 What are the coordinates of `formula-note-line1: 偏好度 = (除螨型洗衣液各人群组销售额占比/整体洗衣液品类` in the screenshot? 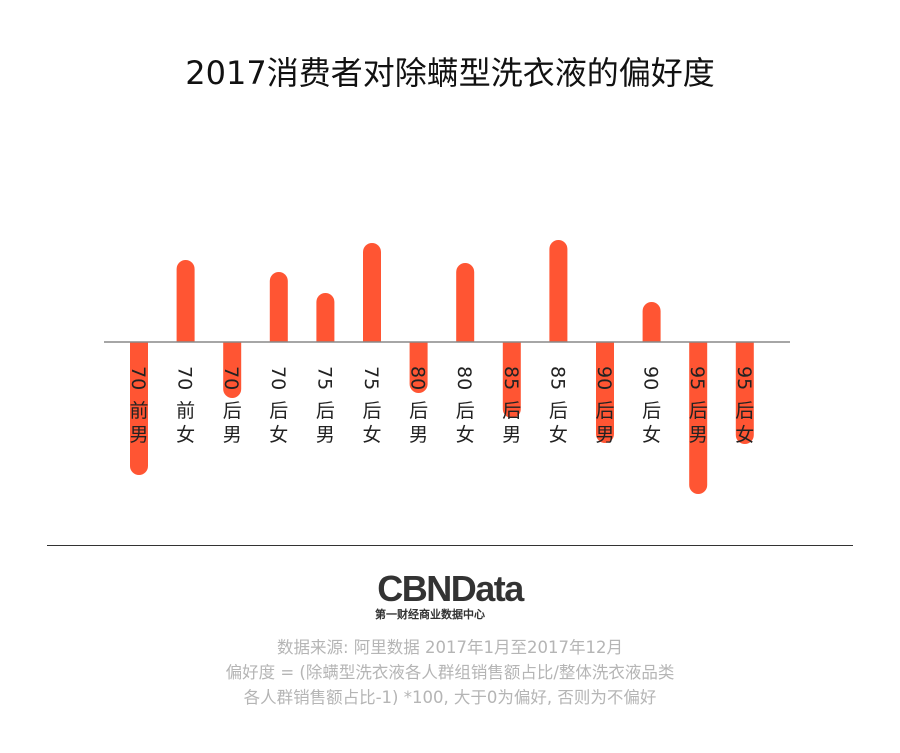 It's located at (450, 672).